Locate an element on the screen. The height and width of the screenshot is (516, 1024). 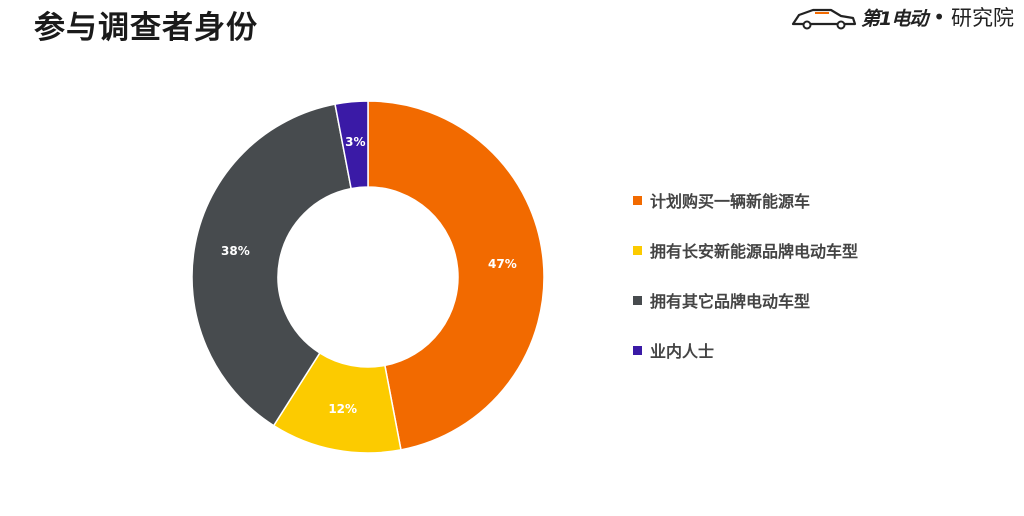
page-title: 参与调查者身份 is located at coordinates (146, 28).